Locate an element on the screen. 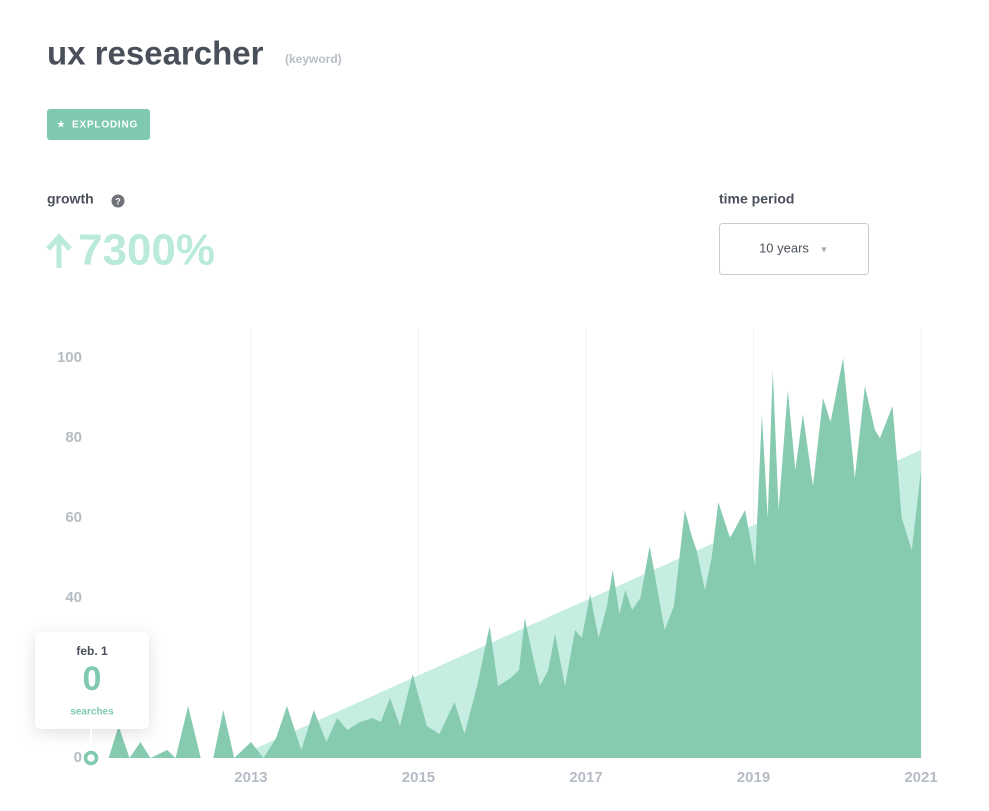  y-tick-label: 60 is located at coordinates (73, 517).